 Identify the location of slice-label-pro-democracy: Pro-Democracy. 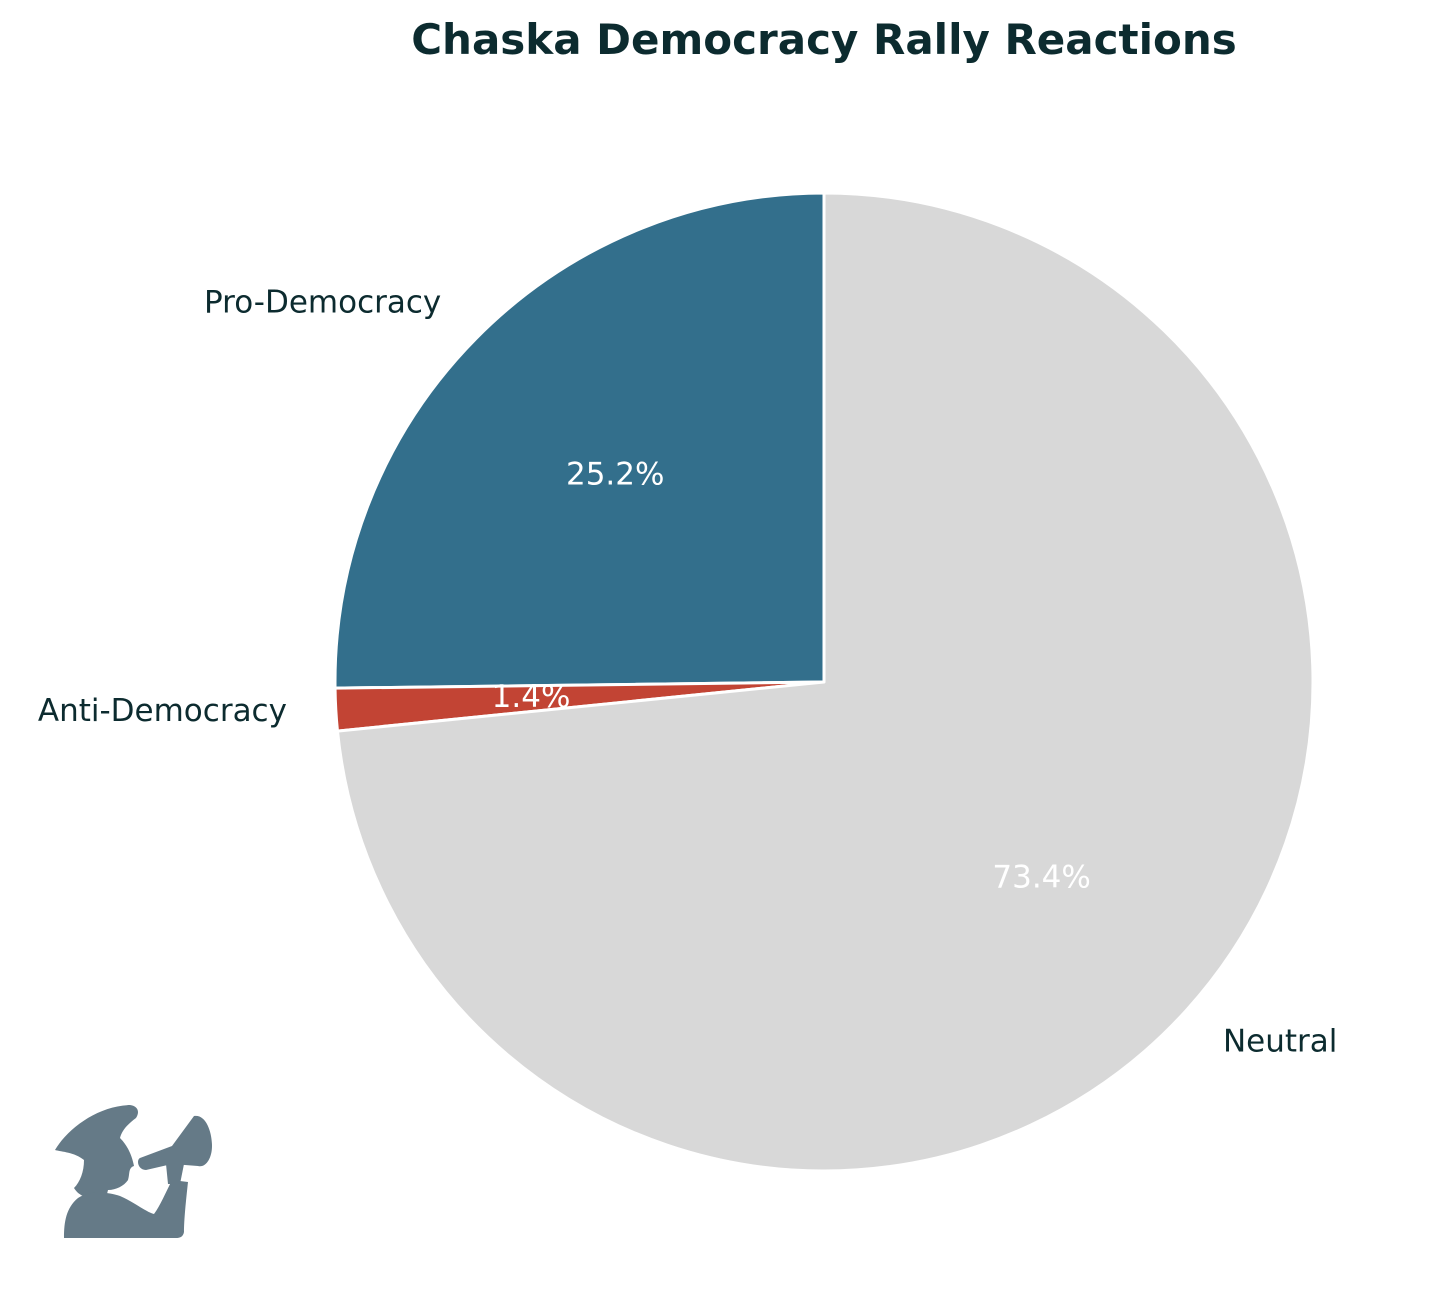
(322, 303).